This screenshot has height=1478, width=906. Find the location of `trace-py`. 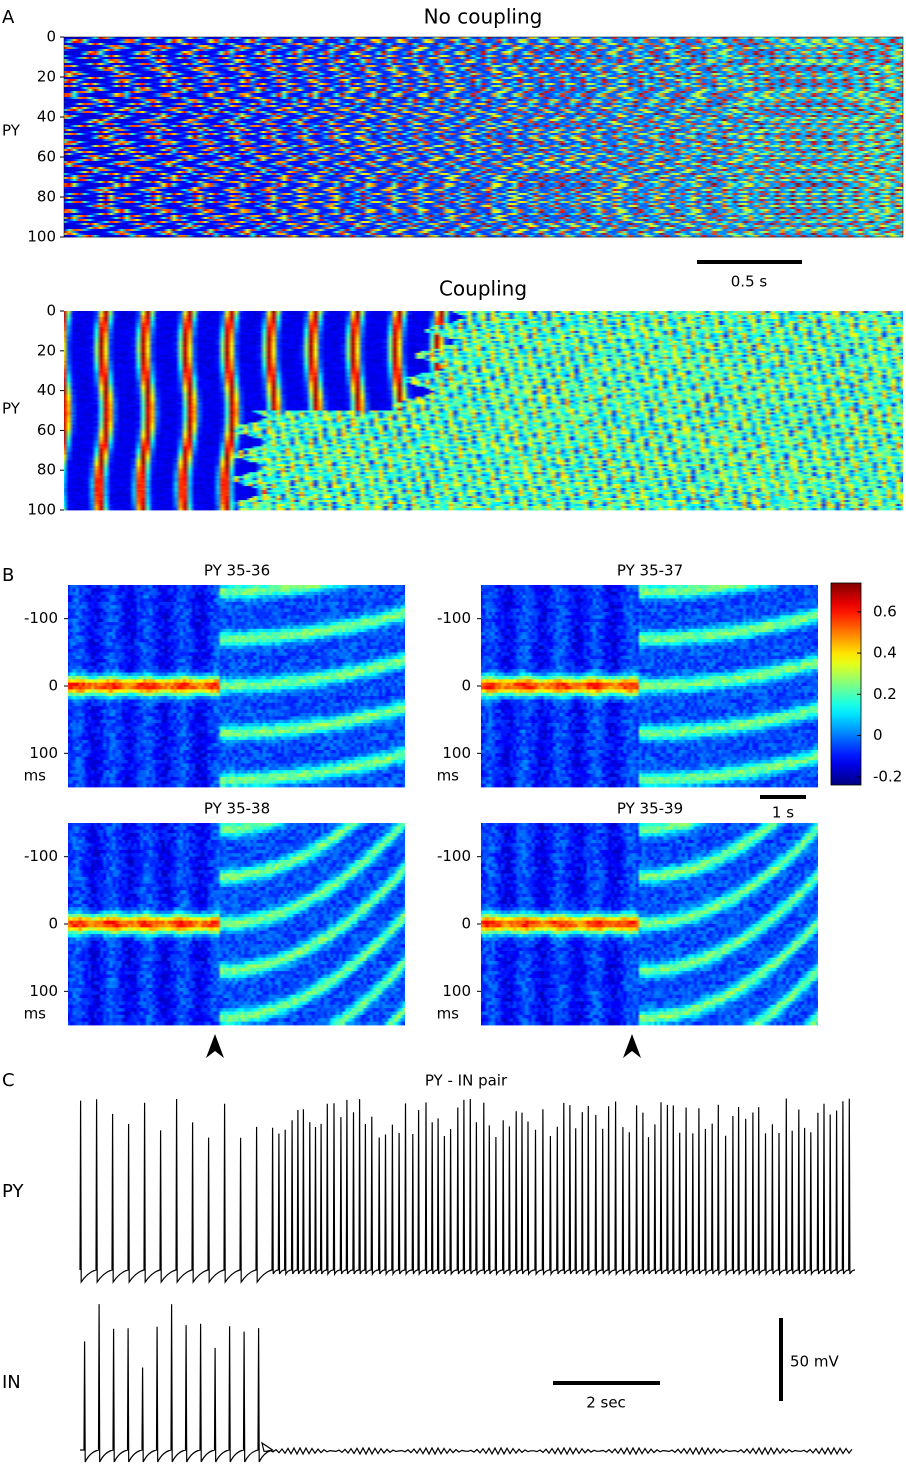

trace-py is located at coordinates (467, 1191).